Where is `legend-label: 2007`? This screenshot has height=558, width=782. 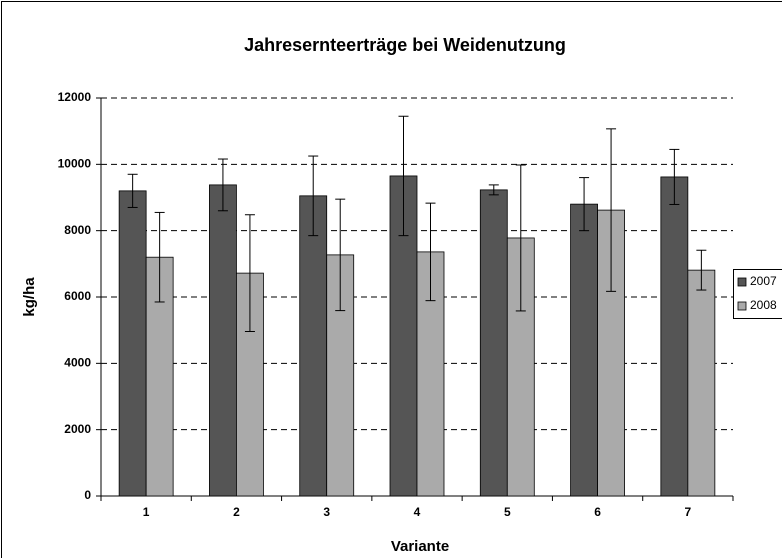 legend-label: 2007 is located at coordinates (763, 281).